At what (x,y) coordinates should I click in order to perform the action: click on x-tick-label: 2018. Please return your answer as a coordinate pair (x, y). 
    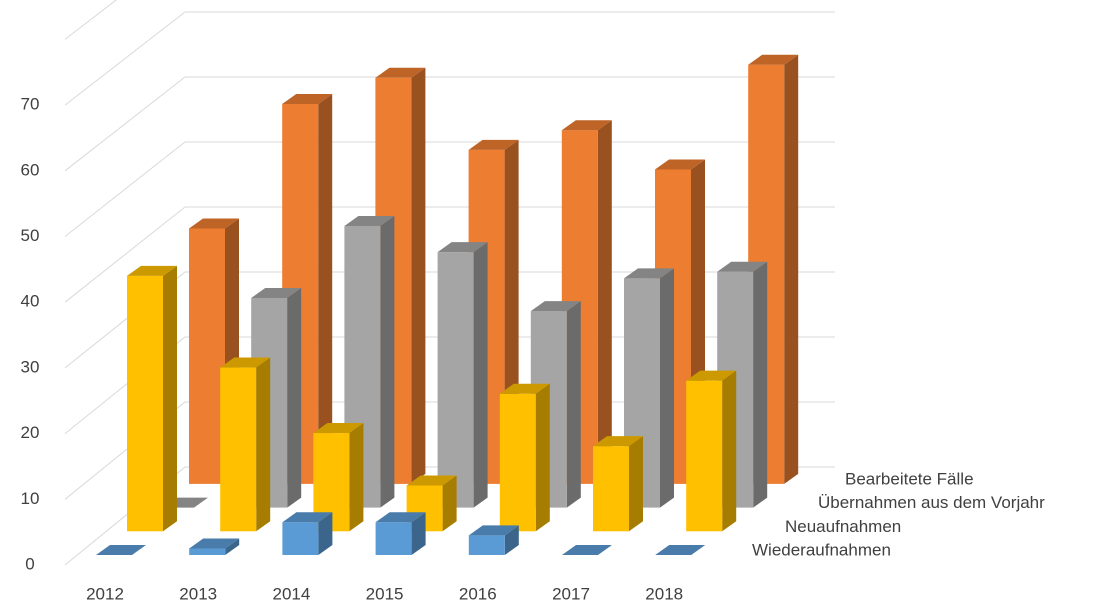
    Looking at the image, I should click on (664, 593).